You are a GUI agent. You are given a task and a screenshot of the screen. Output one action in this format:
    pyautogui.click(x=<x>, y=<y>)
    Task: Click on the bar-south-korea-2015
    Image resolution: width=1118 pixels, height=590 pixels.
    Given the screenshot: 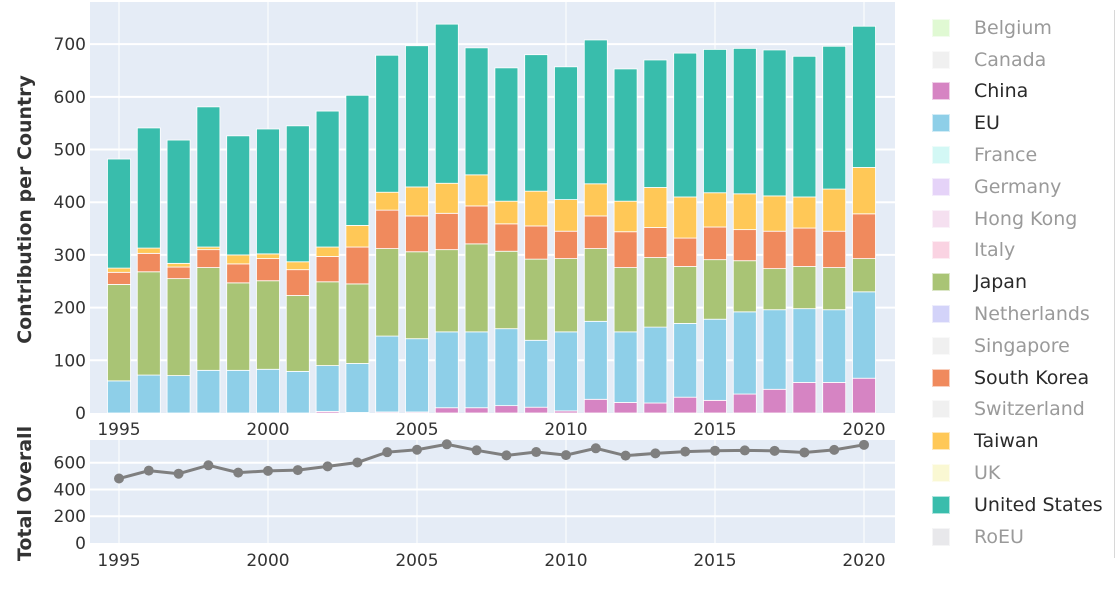 What is the action you would take?
    pyautogui.click(x=715, y=243)
    